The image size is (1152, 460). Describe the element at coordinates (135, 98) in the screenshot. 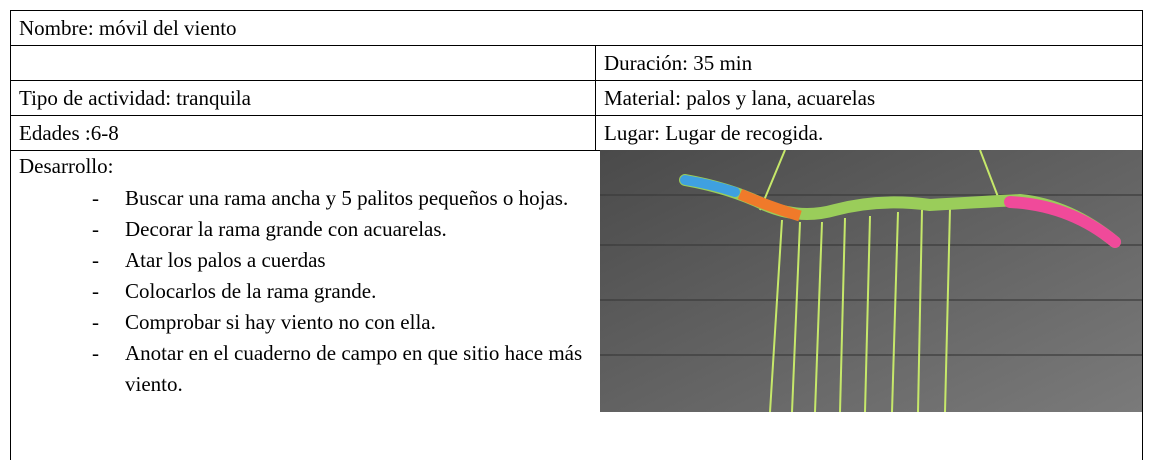

I see `activity-type: Tipo de actividad: tranquila` at that location.